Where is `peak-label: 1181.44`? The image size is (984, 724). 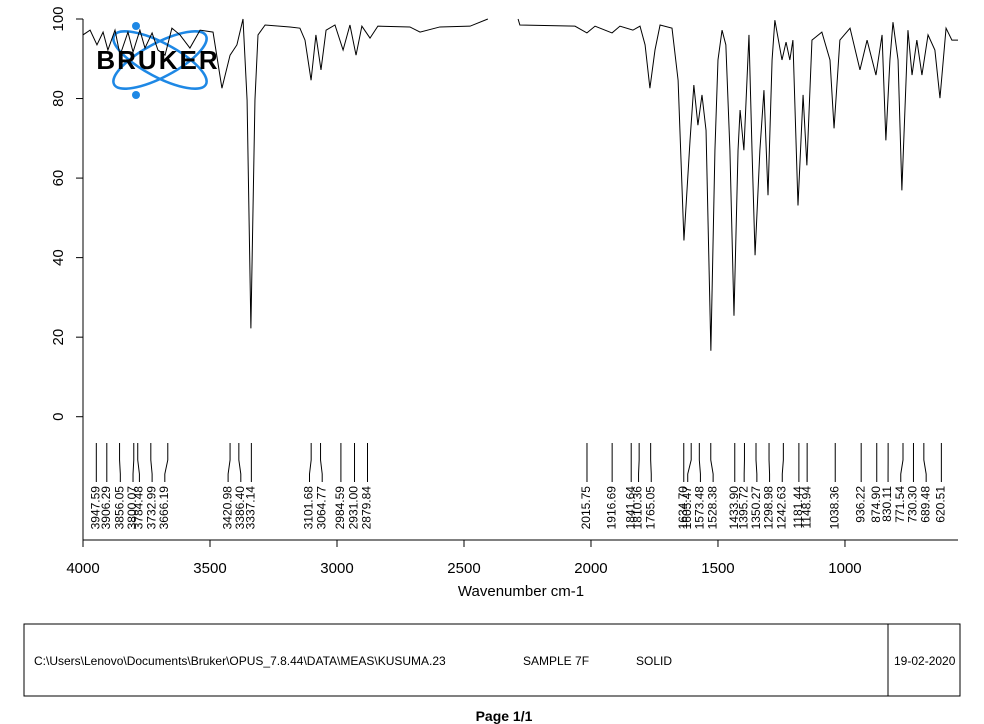
peak-label: 1181.44 is located at coordinates (798, 507).